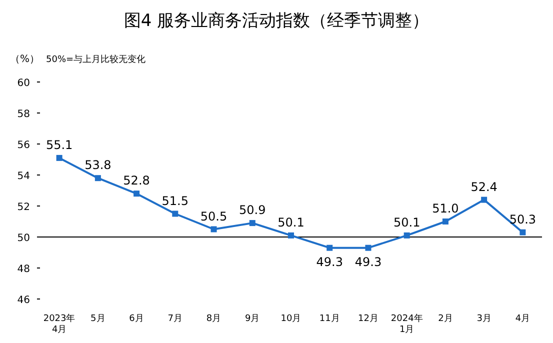 This screenshot has height=343, width=553. I want to click on text: 50.5, so click(214, 216).